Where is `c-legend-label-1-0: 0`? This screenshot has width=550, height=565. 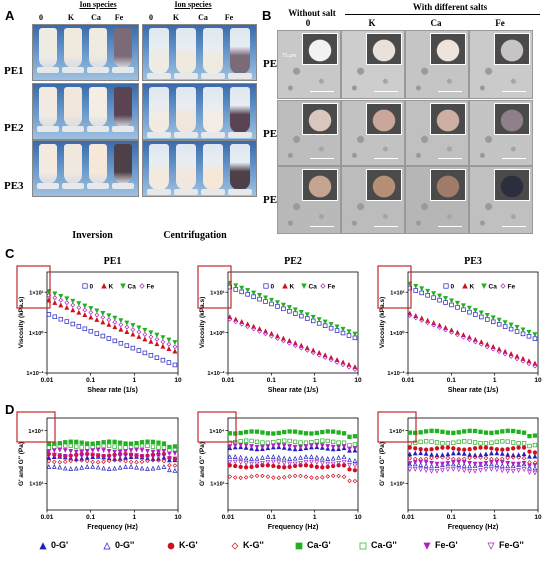
c-legend-label-1-0: 0 is located at coordinates (273, 287).